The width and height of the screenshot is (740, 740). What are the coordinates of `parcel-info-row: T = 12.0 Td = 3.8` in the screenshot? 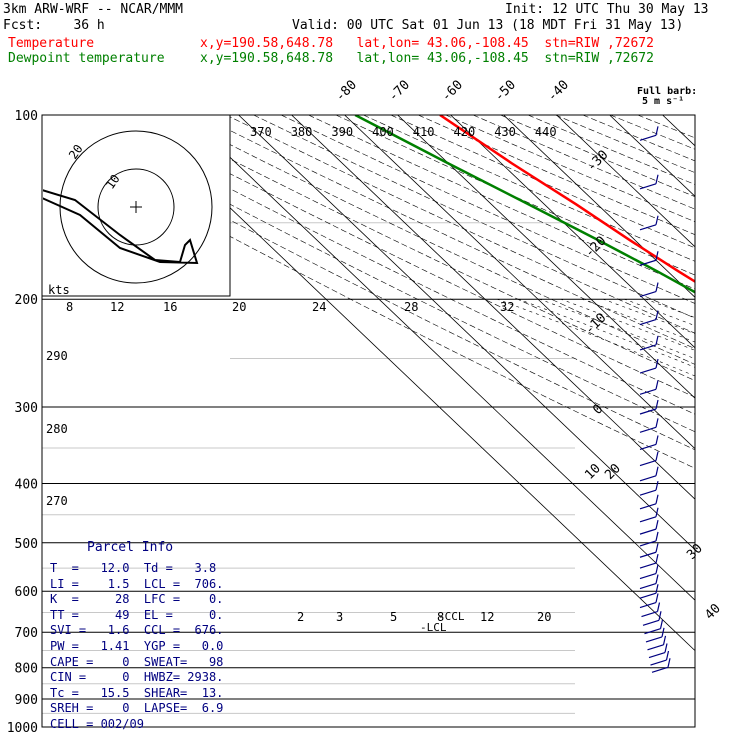 It's located at (133, 568).